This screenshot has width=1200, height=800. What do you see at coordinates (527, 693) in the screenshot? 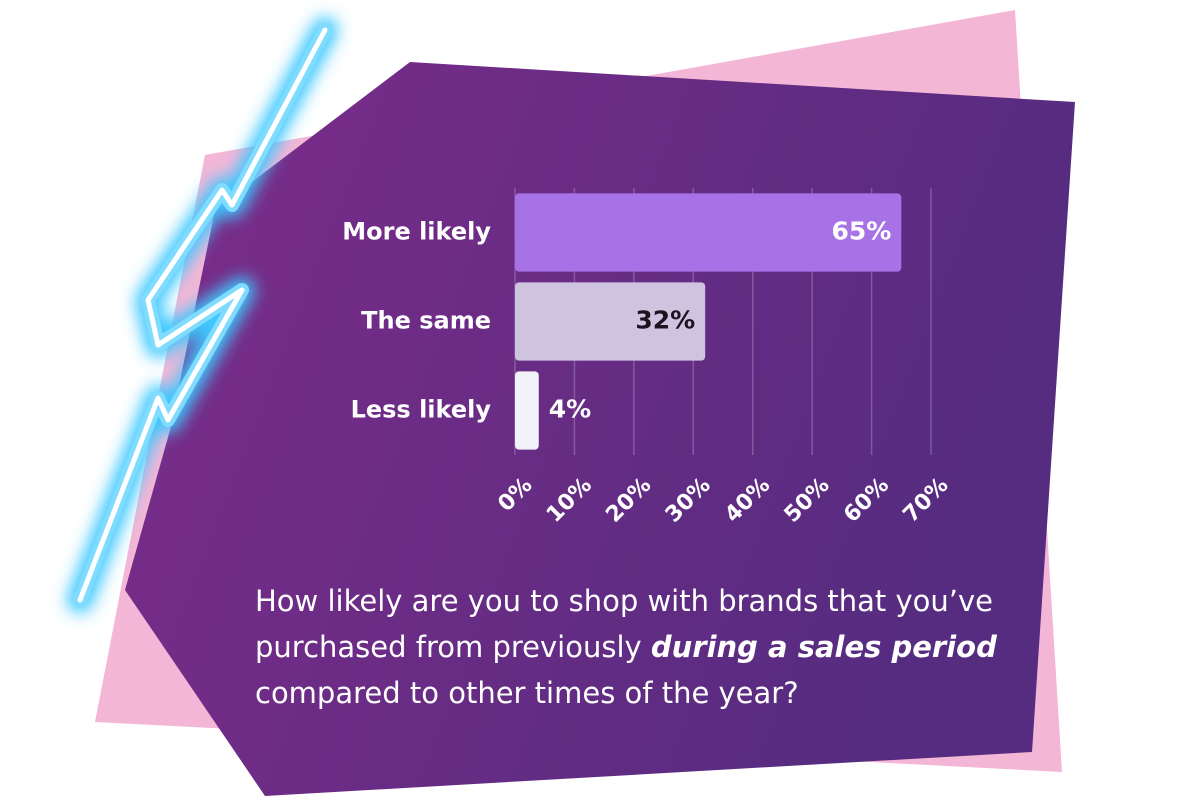
I see `question-text: compared to other times of the year?` at bounding box center [527, 693].